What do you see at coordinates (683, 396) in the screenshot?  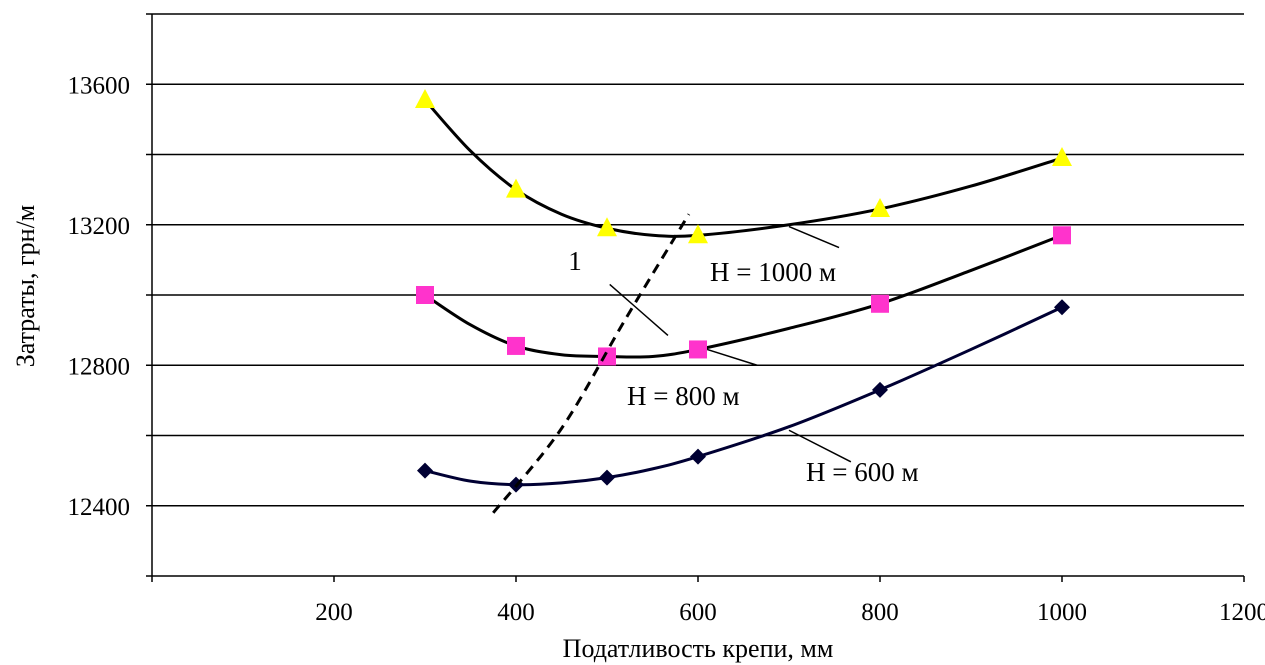 I see `annotation-label: Н = 800 м` at bounding box center [683, 396].